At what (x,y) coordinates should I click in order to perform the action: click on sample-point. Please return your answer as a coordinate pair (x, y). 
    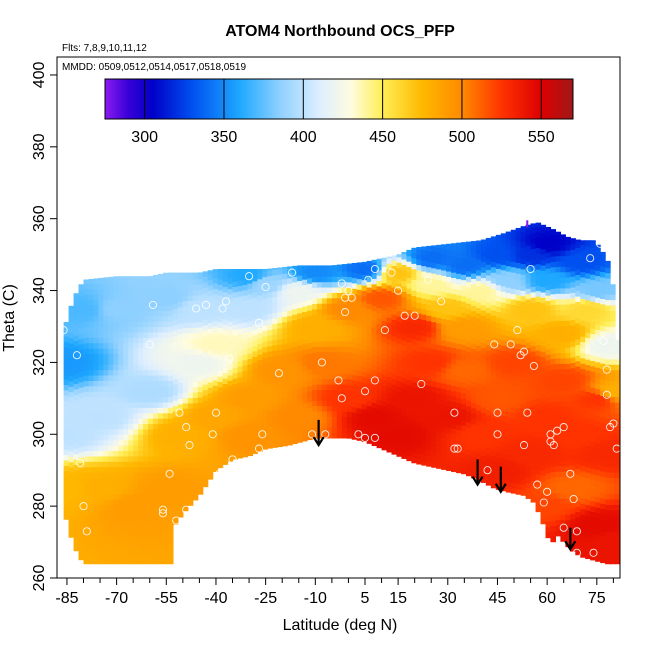
    Looking at the image, I should click on (149, 344).